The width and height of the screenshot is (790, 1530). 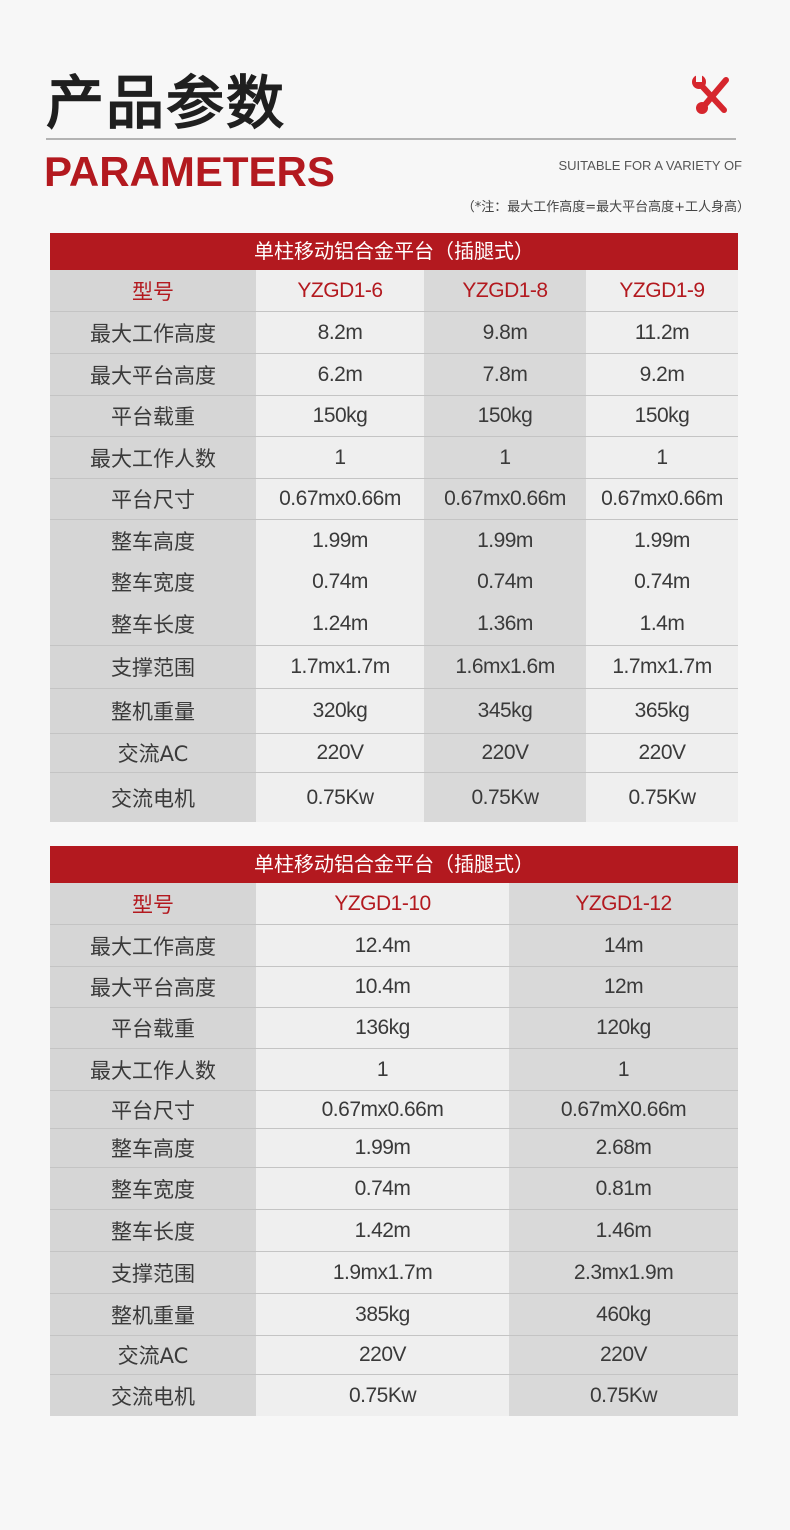 What do you see at coordinates (394, 904) in the screenshot?
I see `model-row: 型号 YZGD1-10 YZGD1-12` at bounding box center [394, 904].